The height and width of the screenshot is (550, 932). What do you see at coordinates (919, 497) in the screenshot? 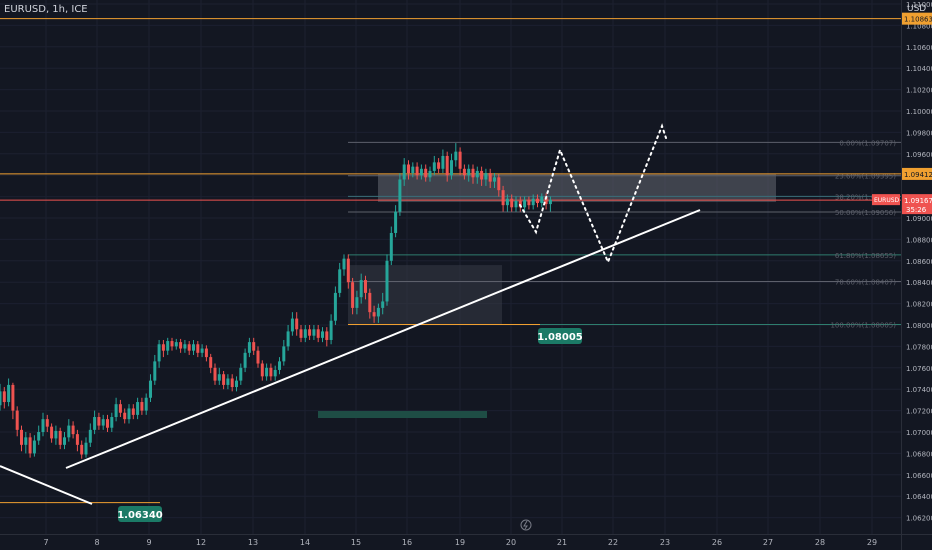
I see `y-tick-label: 1.06400` at bounding box center [919, 497].